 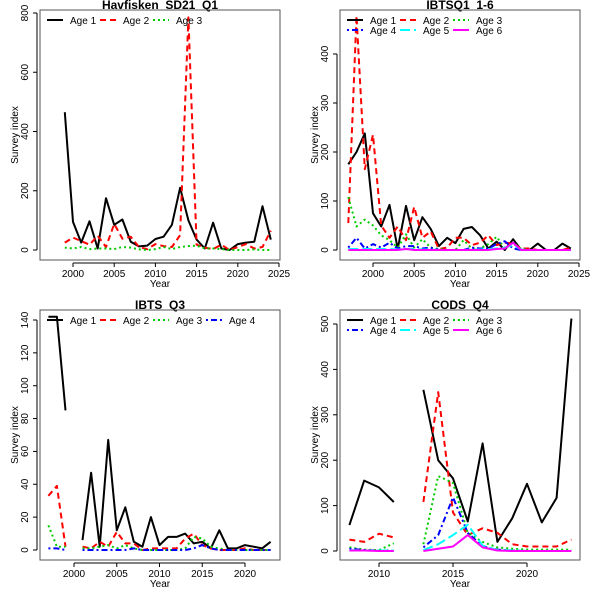 I want to click on panel-title: CODS_Q4, so click(x=460, y=305).